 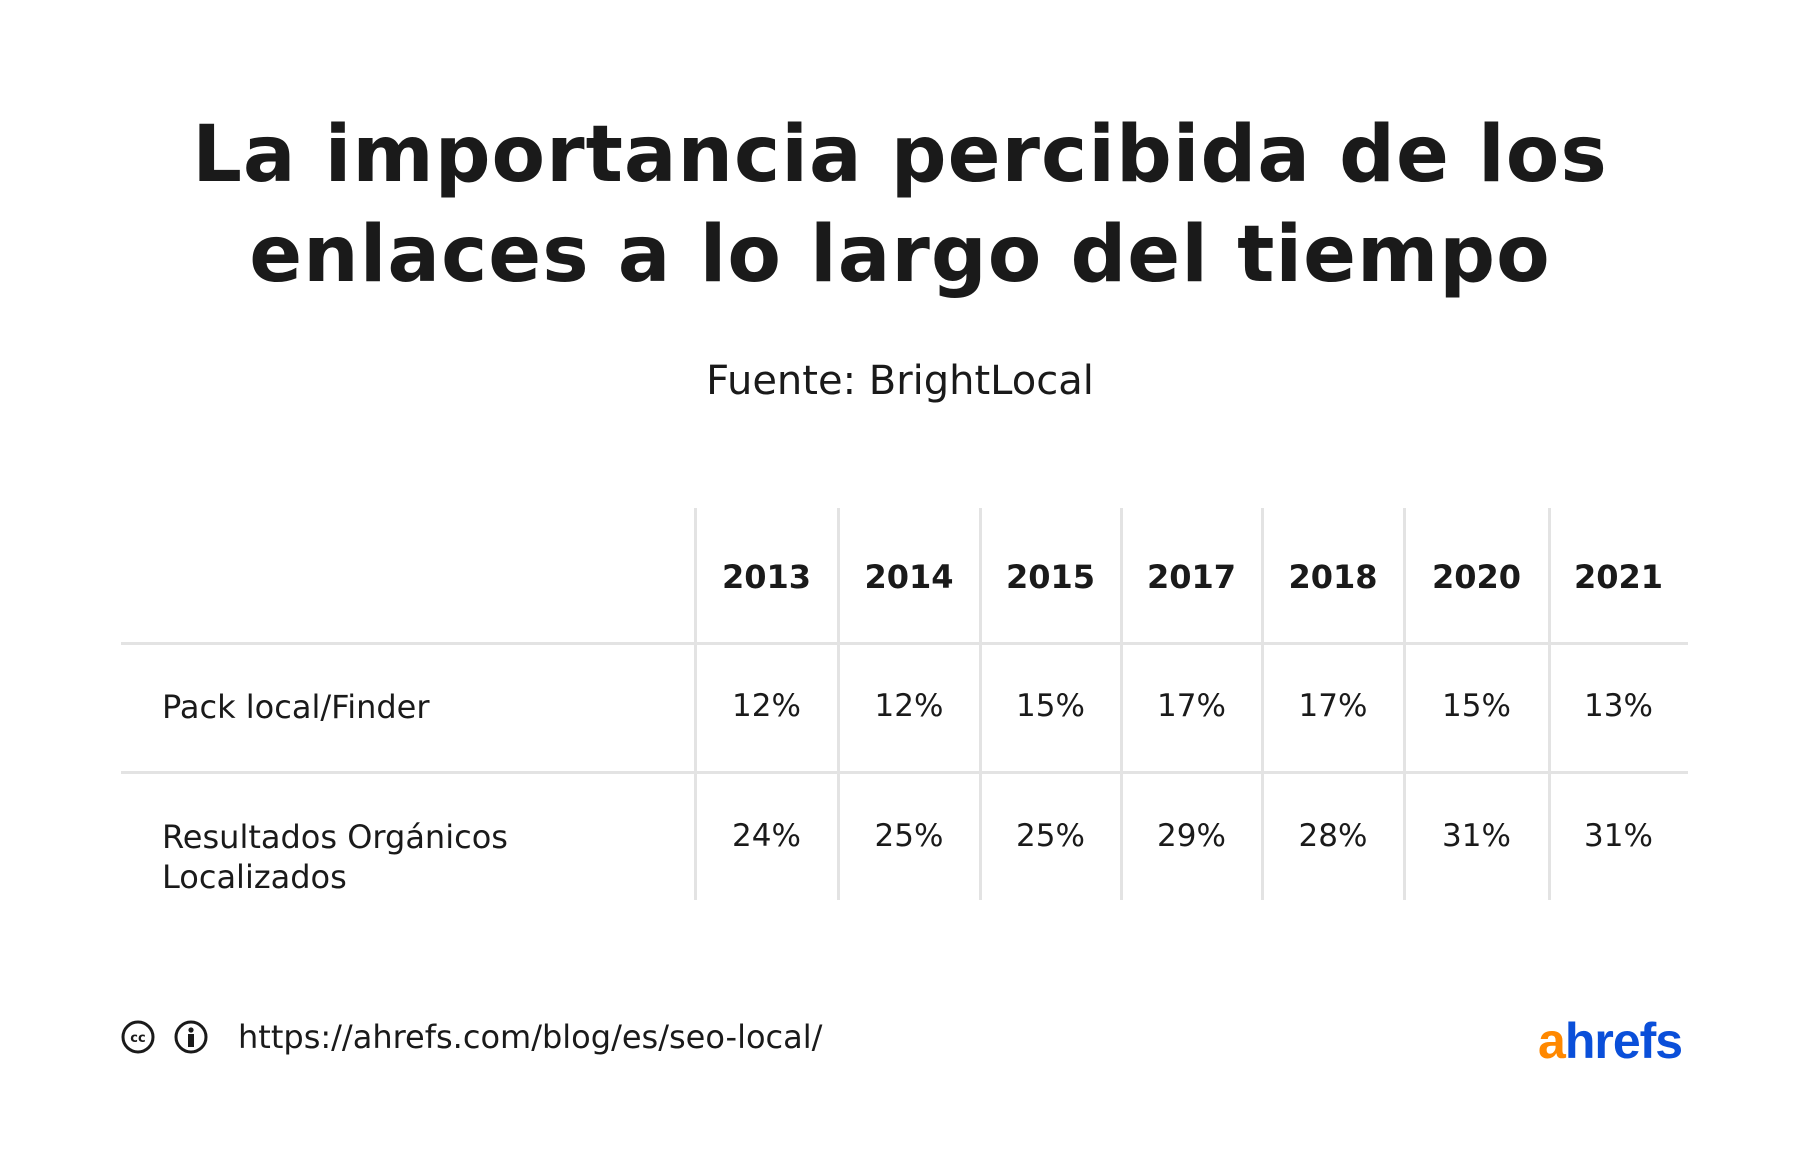 What do you see at coordinates (1191, 577) in the screenshot?
I see `column-header: 2017` at bounding box center [1191, 577].